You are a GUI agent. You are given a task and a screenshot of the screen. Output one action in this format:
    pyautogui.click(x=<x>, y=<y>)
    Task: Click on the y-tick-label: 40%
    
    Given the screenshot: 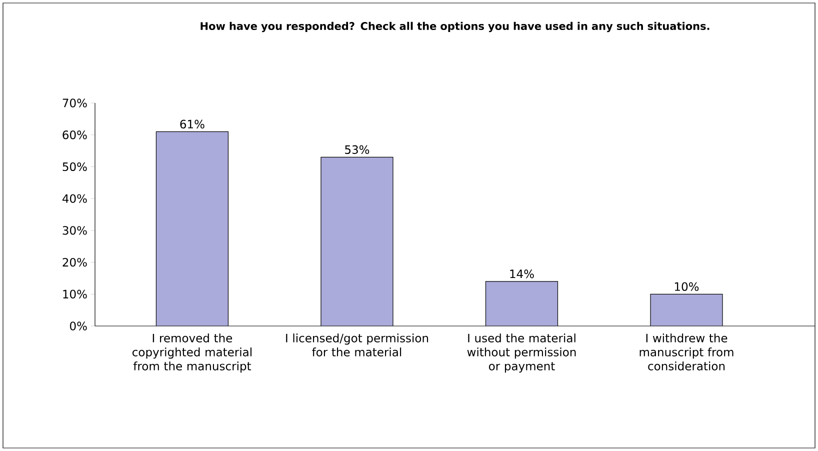 What is the action you would take?
    pyautogui.click(x=74, y=198)
    